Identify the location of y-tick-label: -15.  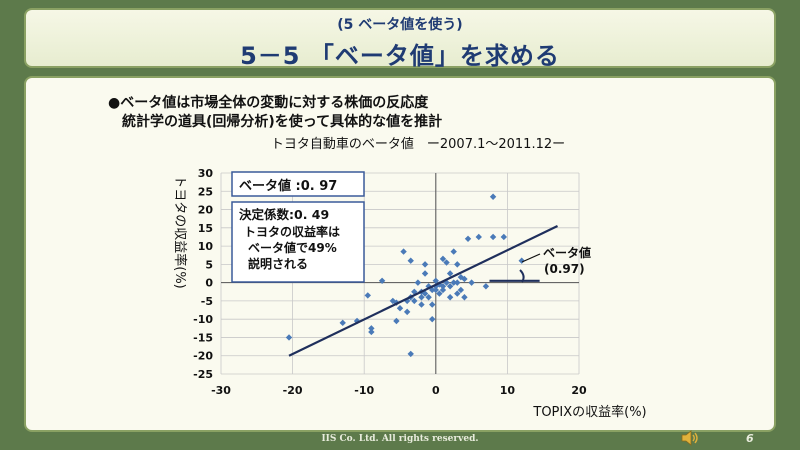
(203, 337).